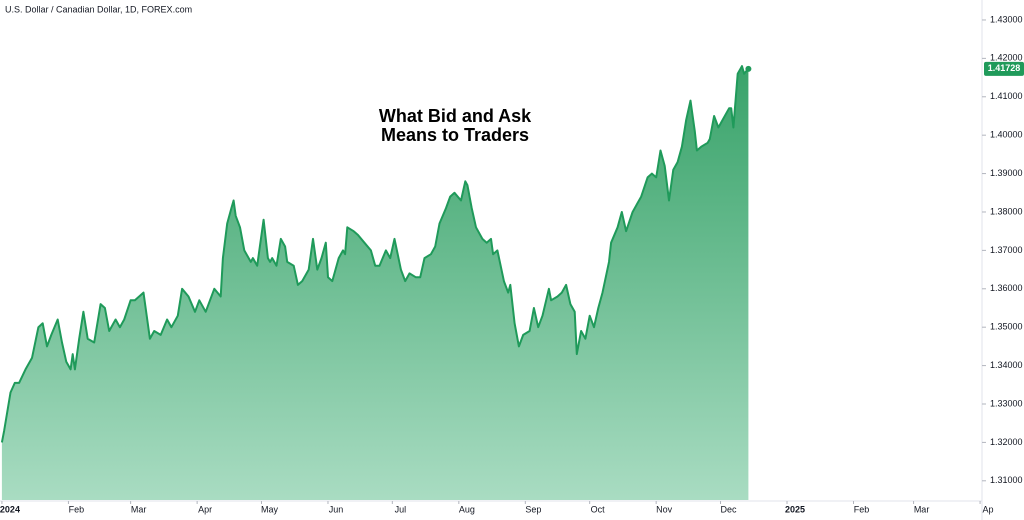 The image size is (1024, 520). I want to click on y-tick-label: 1.32000, so click(1006, 442).